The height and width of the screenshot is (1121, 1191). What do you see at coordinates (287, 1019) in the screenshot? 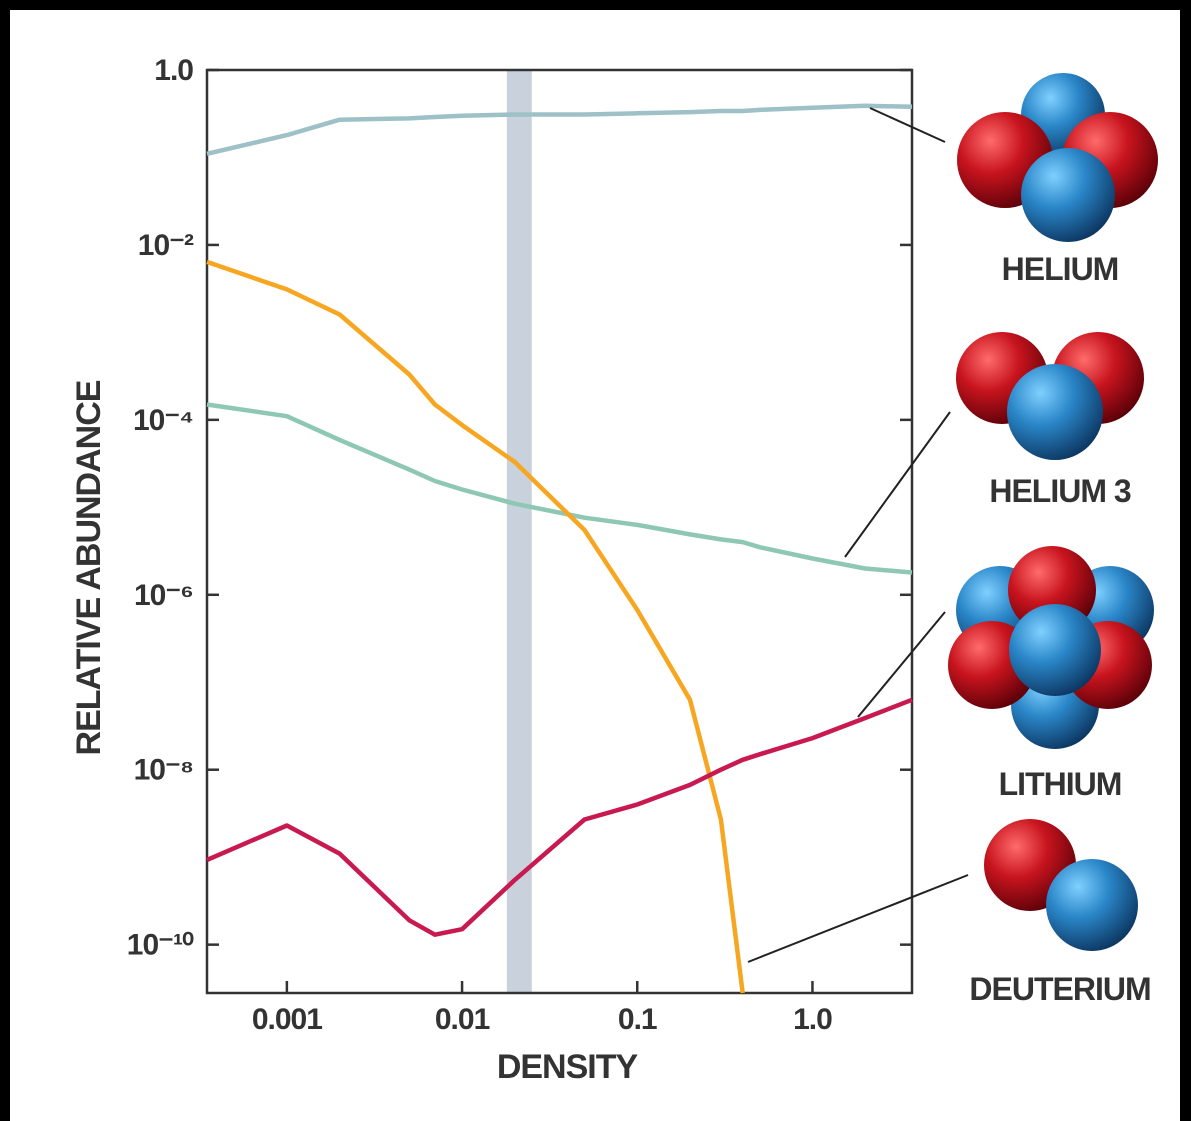
I see `x-tick-label: 0.001` at bounding box center [287, 1019].